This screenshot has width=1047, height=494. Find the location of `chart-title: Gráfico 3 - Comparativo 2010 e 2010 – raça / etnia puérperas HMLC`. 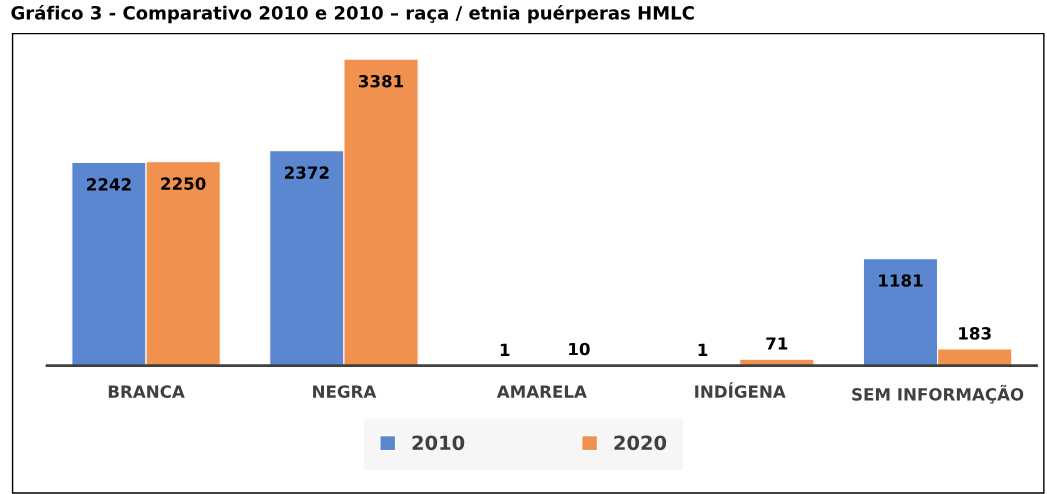

chart-title: Gráfico 3 - Comparativo 2010 e 2010 – raça / etnia puérperas HMLC is located at coordinates (352, 14).